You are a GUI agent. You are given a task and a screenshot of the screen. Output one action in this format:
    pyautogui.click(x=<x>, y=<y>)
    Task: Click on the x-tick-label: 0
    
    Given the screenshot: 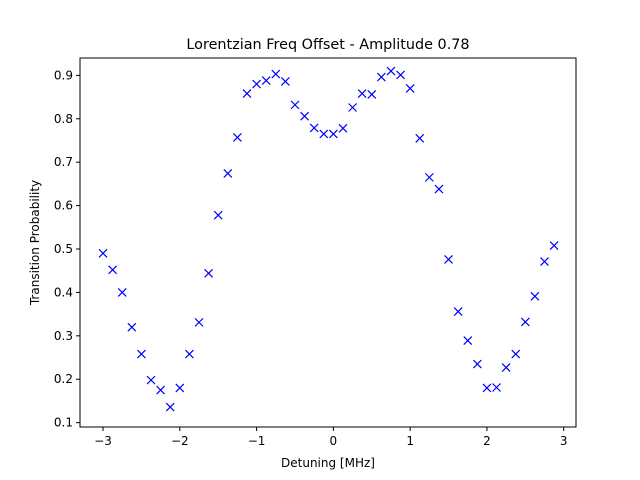 What is the action you would take?
    pyautogui.click(x=334, y=441)
    